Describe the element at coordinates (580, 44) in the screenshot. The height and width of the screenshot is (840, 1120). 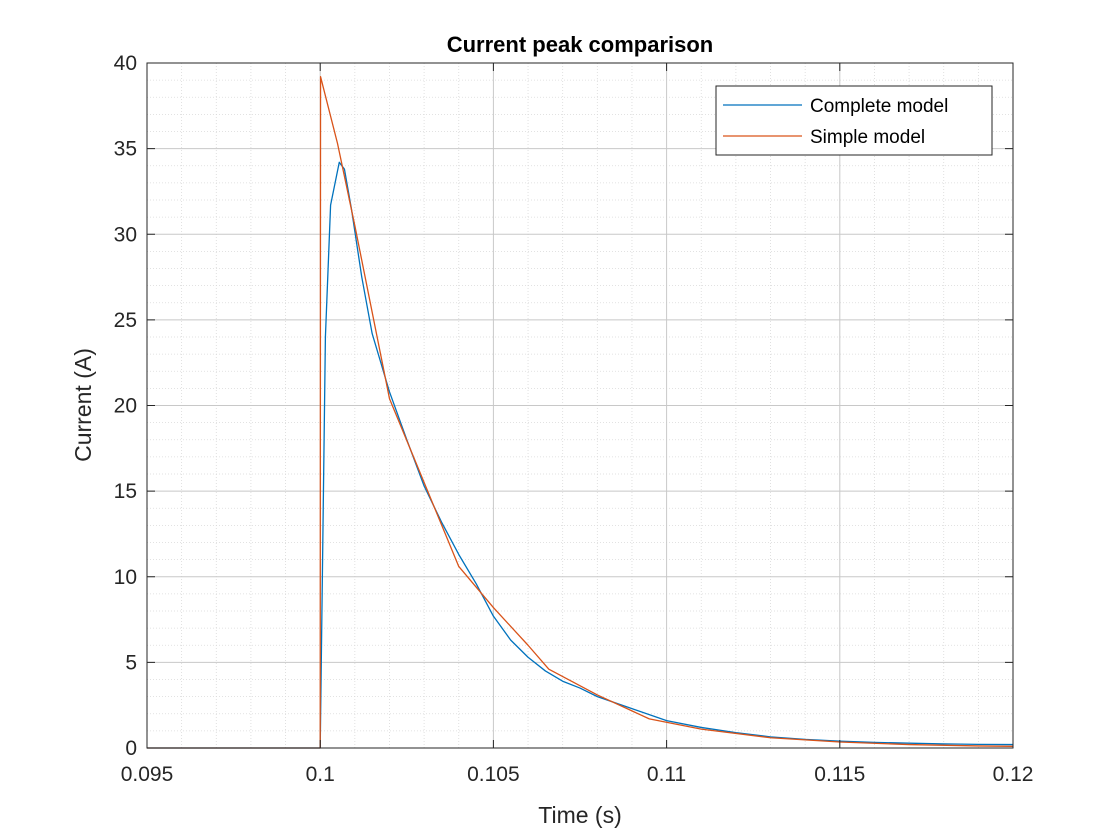
I see `chart-title: Current peak comparison` at that location.